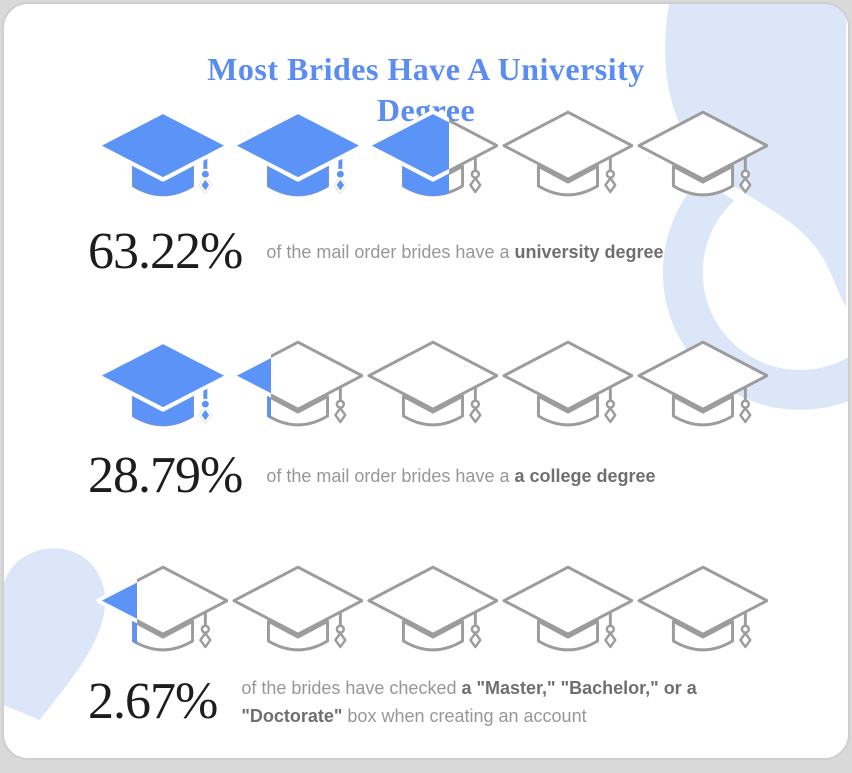 The image size is (852, 773). Describe the element at coordinates (585, 475) in the screenshot. I see `description-bold: a college degree` at that location.